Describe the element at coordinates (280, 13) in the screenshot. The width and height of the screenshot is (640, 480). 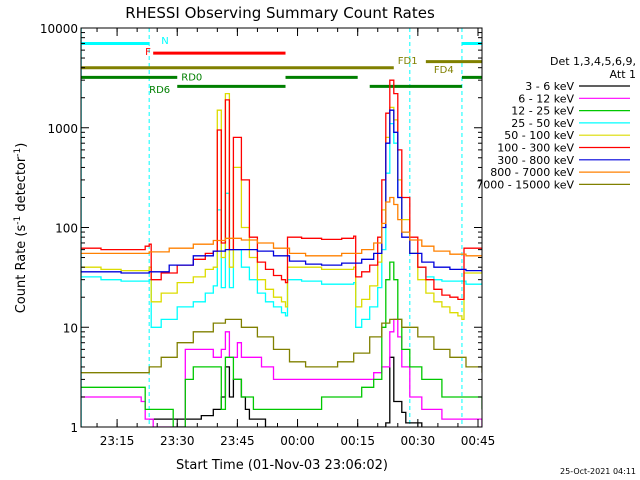
I see `chart-title: RHESSI Observing Summary Count Rates` at that location.